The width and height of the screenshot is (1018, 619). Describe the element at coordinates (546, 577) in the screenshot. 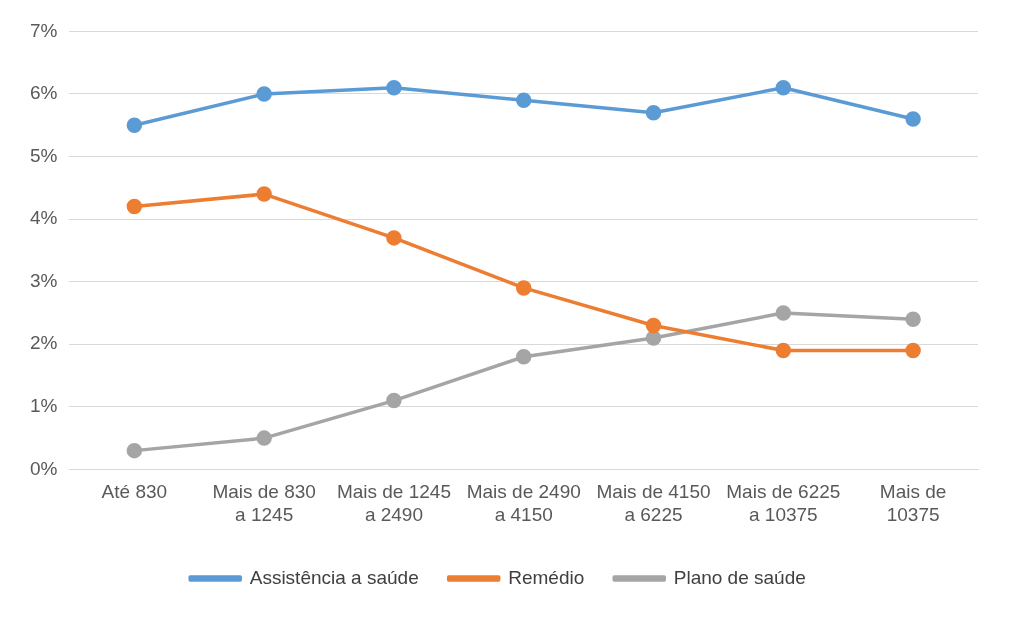

I see `legend-label: Remédio` at that location.